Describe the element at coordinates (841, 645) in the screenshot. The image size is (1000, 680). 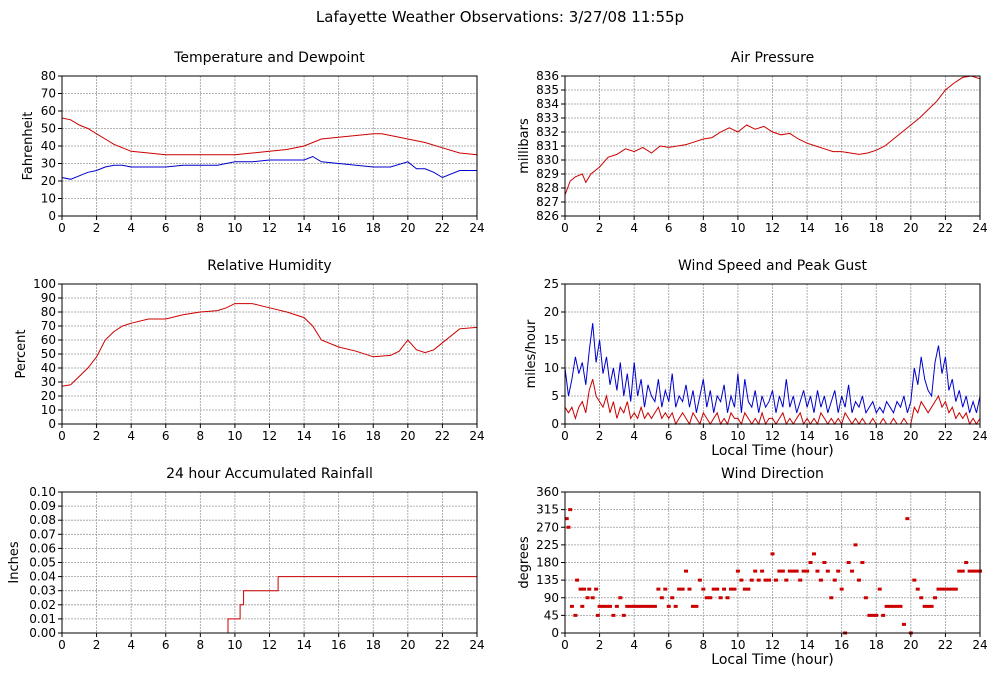
I see `direction-xtick-label: 16` at that location.